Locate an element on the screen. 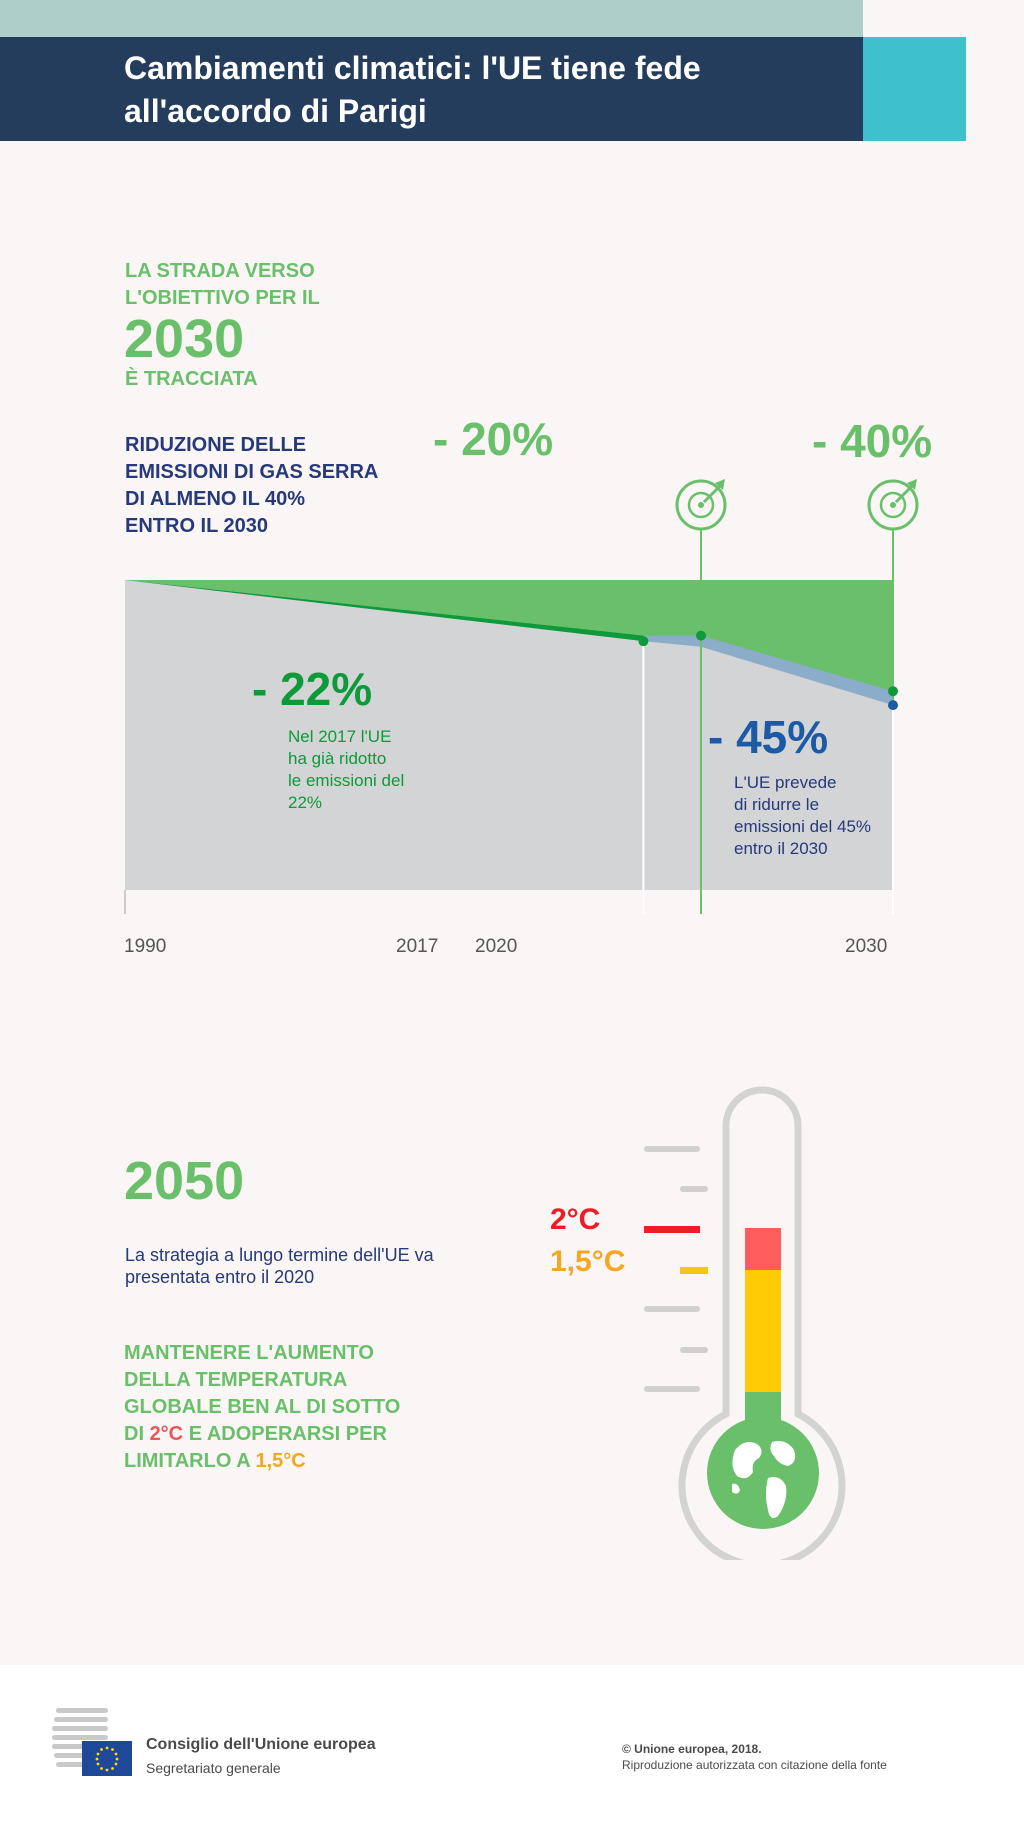  projected-note-line: emissioni del 45% is located at coordinates (803, 826).